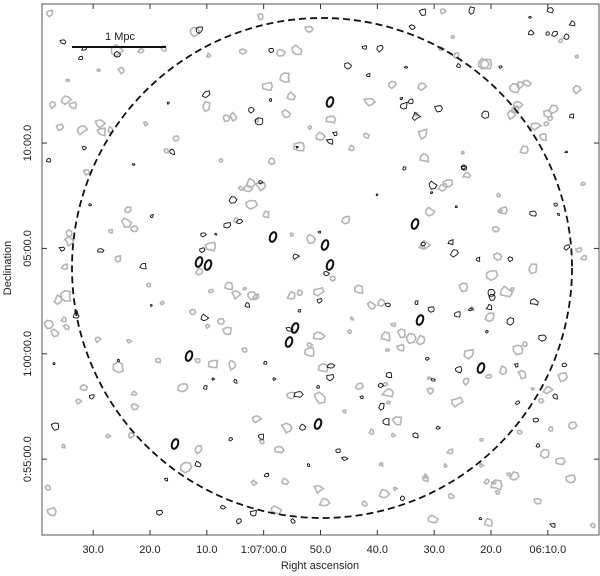  What do you see at coordinates (28, 248) in the screenshot?
I see `y-tick-label: 05:00.0` at bounding box center [28, 248].